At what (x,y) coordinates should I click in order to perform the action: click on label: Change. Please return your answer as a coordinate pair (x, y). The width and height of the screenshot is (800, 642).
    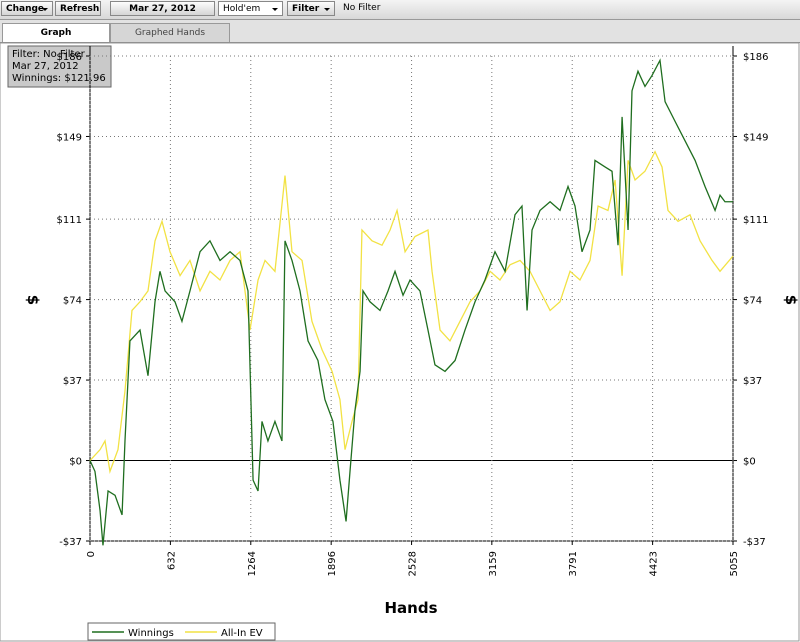
    Looking at the image, I should click on (25, 9).